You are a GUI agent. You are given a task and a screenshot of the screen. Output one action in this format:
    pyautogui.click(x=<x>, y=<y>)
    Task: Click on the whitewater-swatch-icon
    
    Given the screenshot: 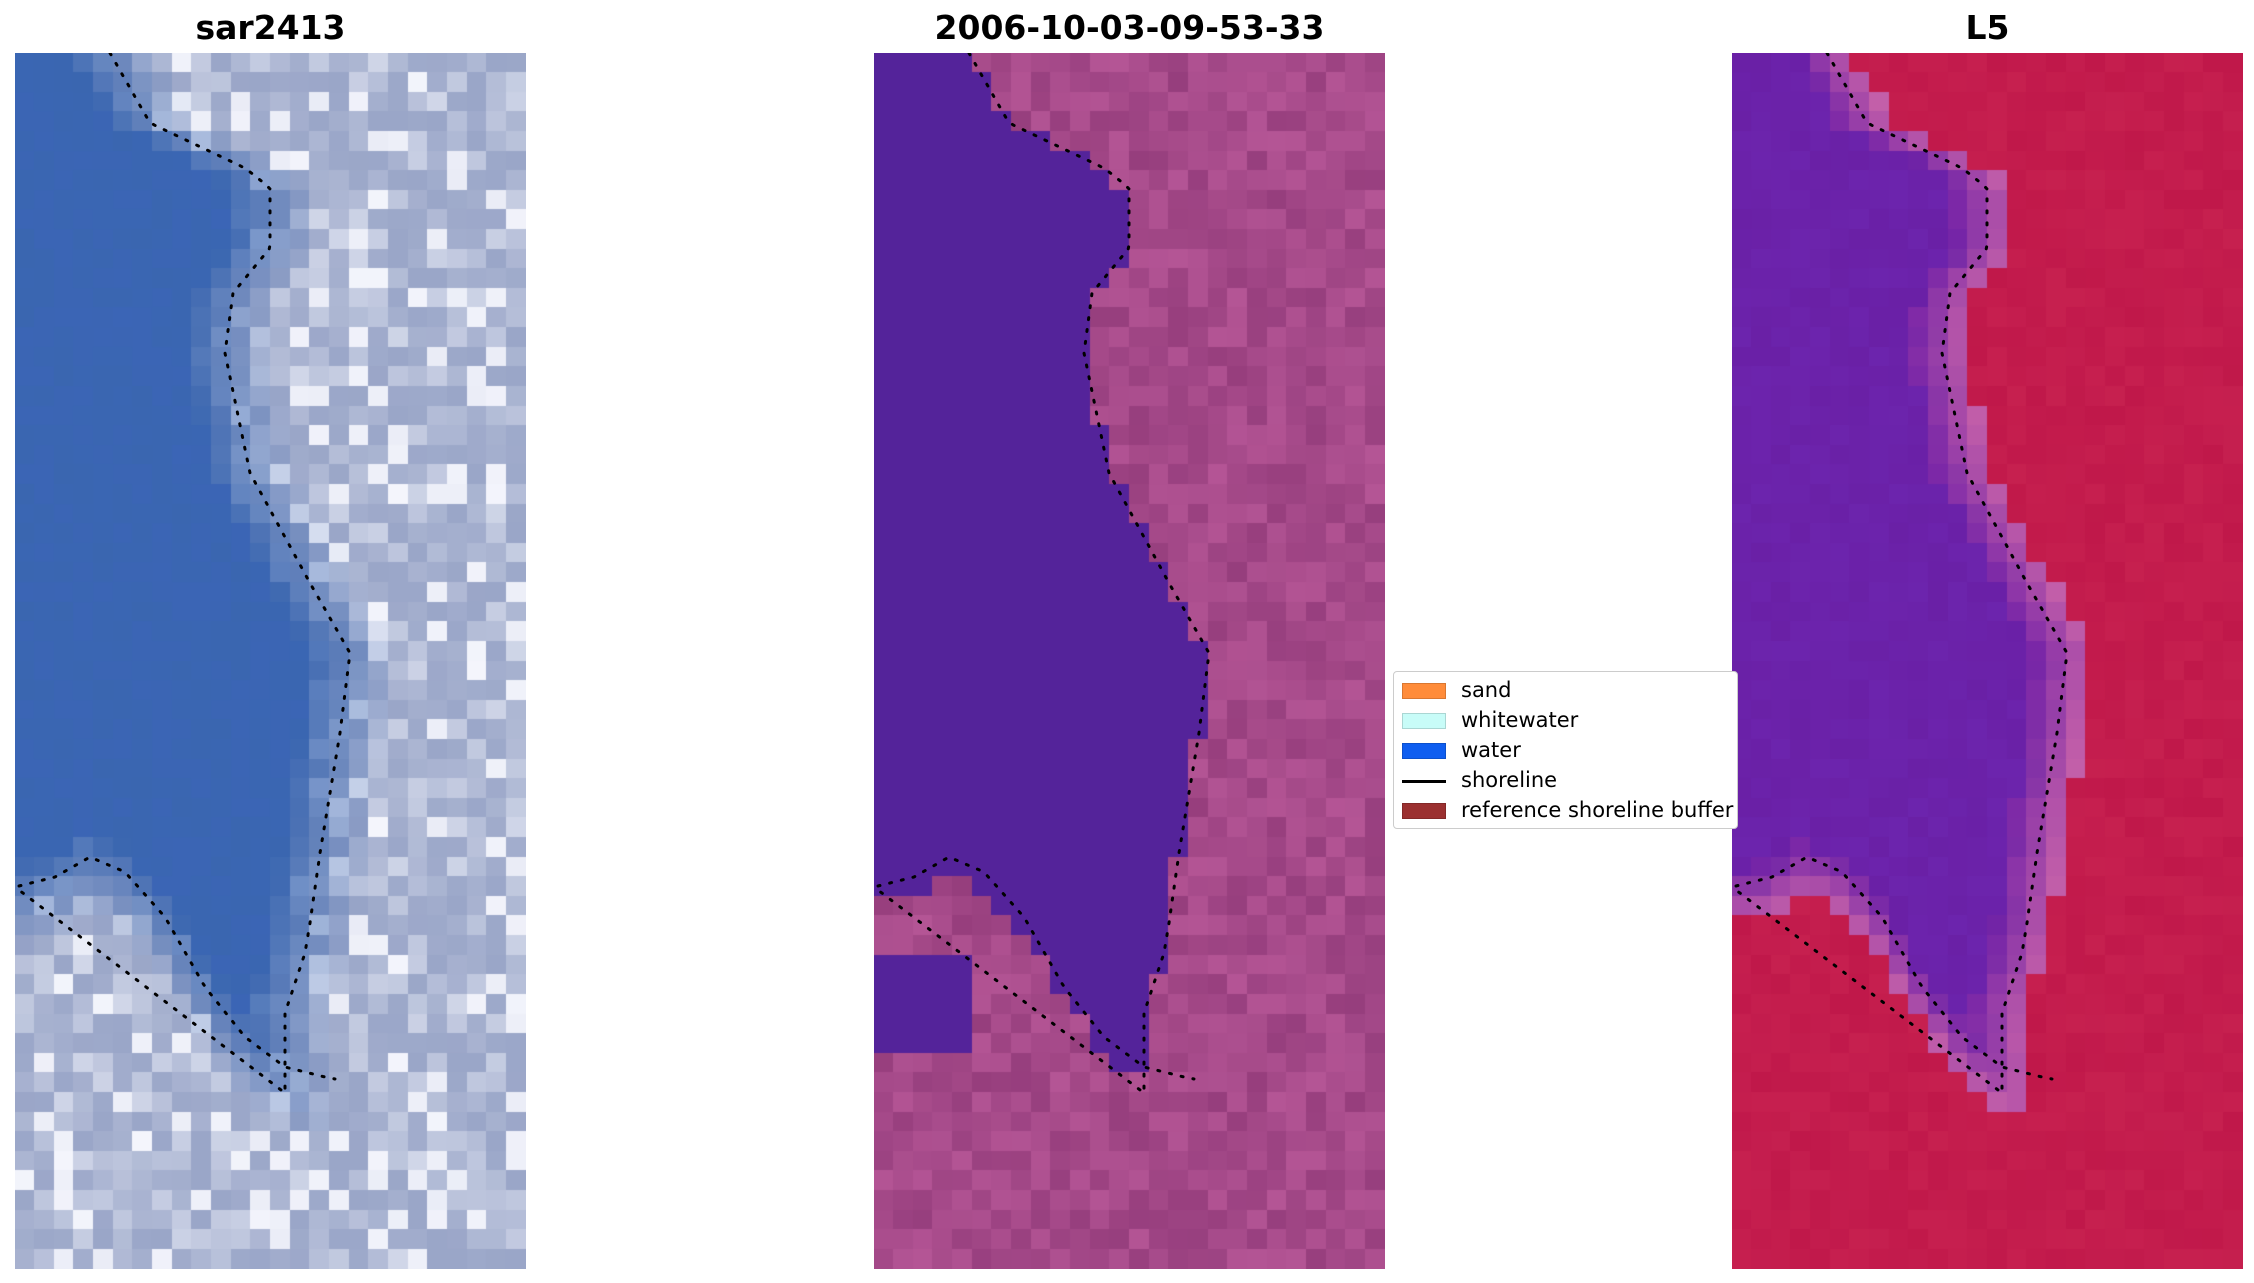 What is the action you would take?
    pyautogui.click(x=1424, y=721)
    